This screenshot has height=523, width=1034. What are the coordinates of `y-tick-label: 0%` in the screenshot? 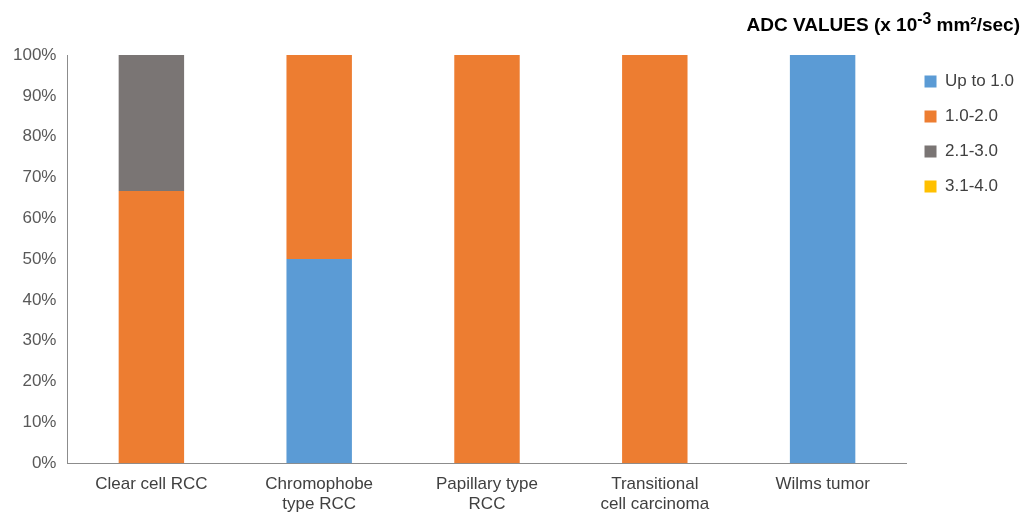 It's located at (44, 462).